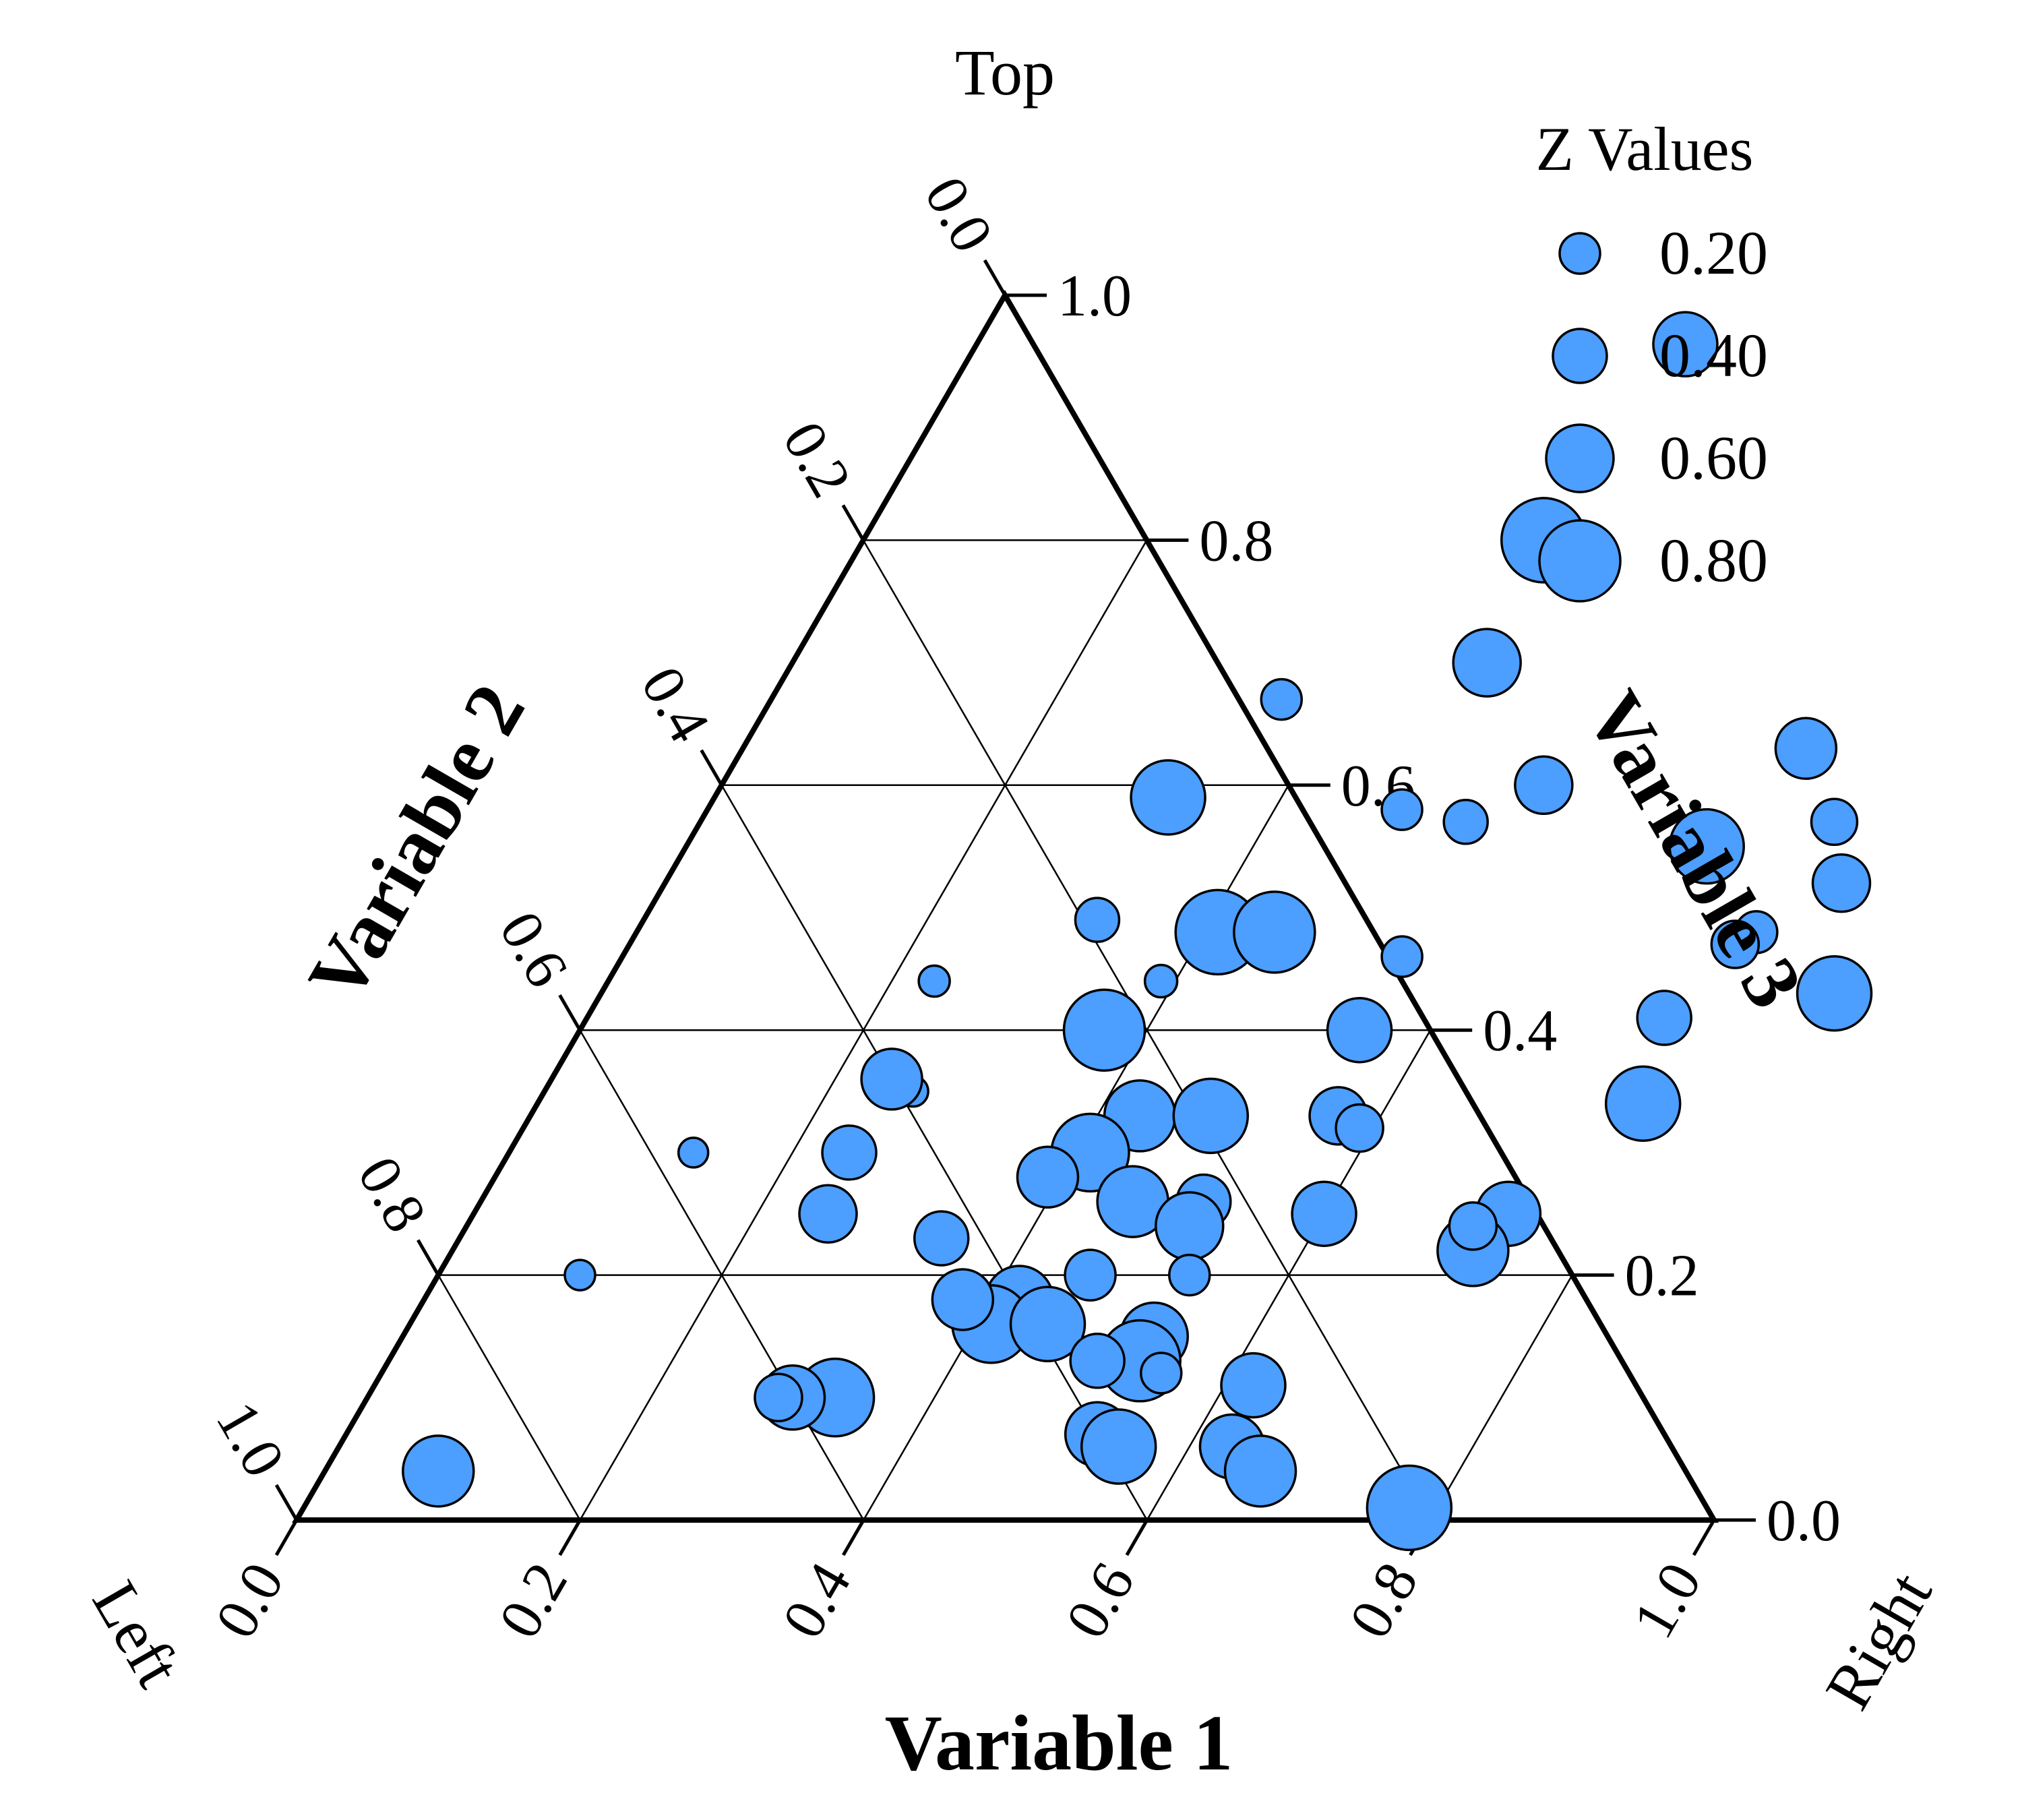  I want to click on corner-label-left: Left, so click(137, 1634).